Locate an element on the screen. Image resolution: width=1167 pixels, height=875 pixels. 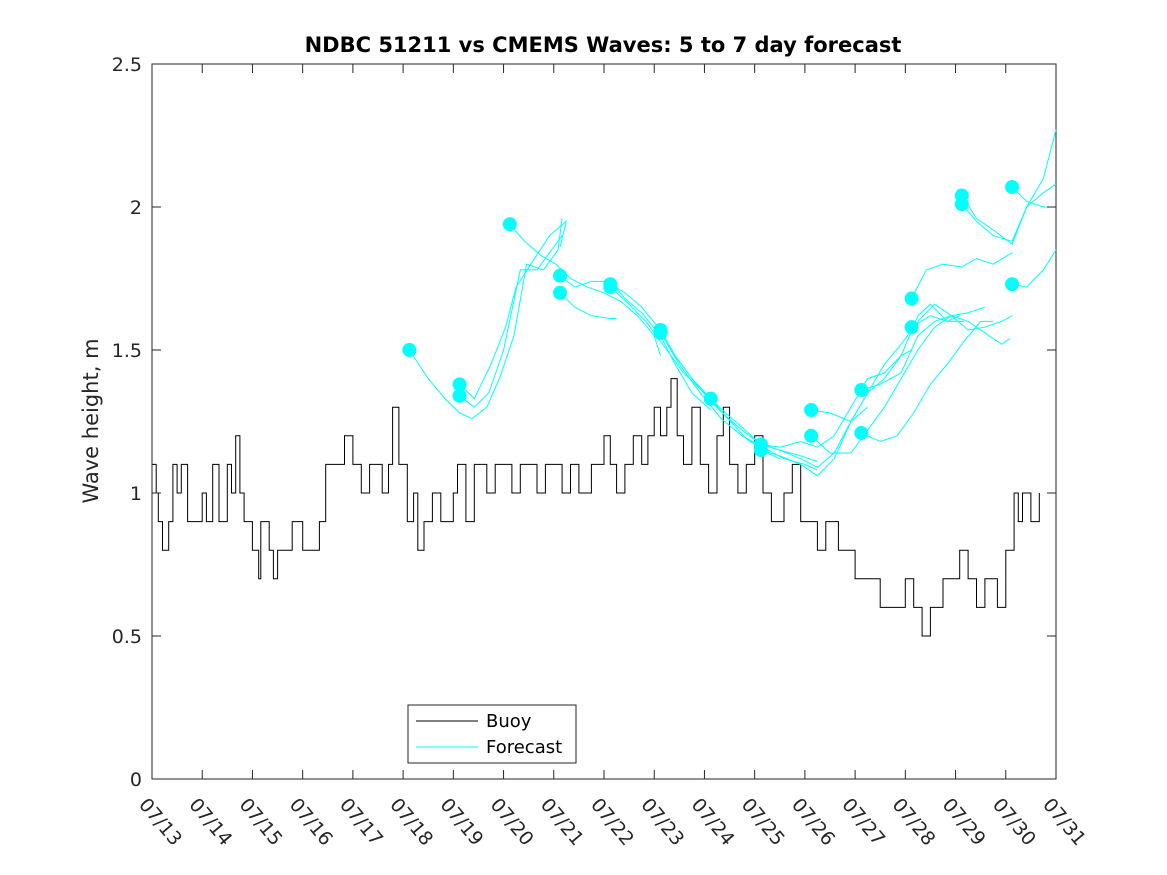
y-tick-label: 2.5 is located at coordinates (127, 65).